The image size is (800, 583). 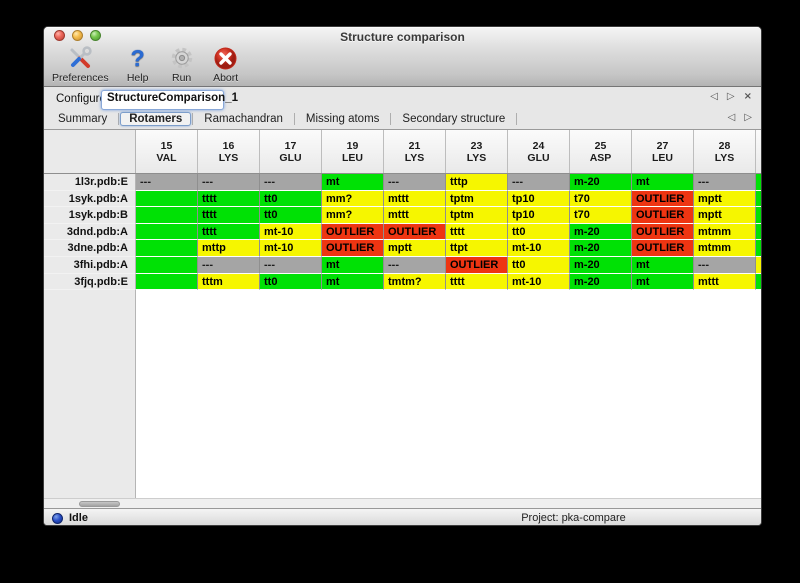 What do you see at coordinates (90, 265) in the screenshot?
I see `row-label: 3fhi.pdb:A` at bounding box center [90, 265].